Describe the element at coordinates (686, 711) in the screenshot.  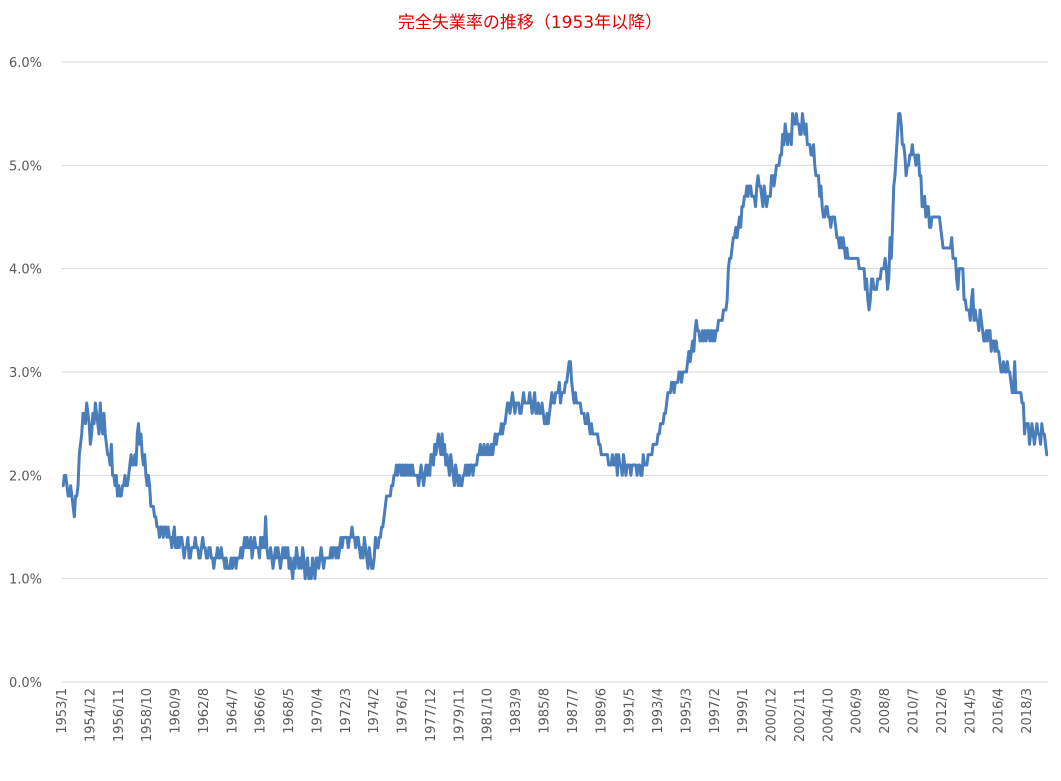
I see `x-tick-label: 1995/3` at that location.